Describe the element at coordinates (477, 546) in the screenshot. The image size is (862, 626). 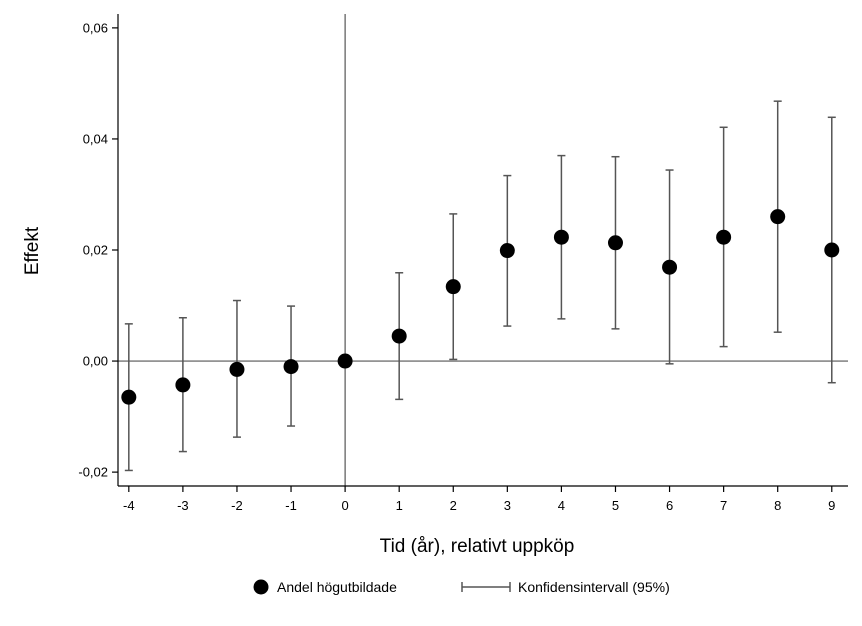
I see `x-axis-title: Tid (år), relativt uppköp` at that location.